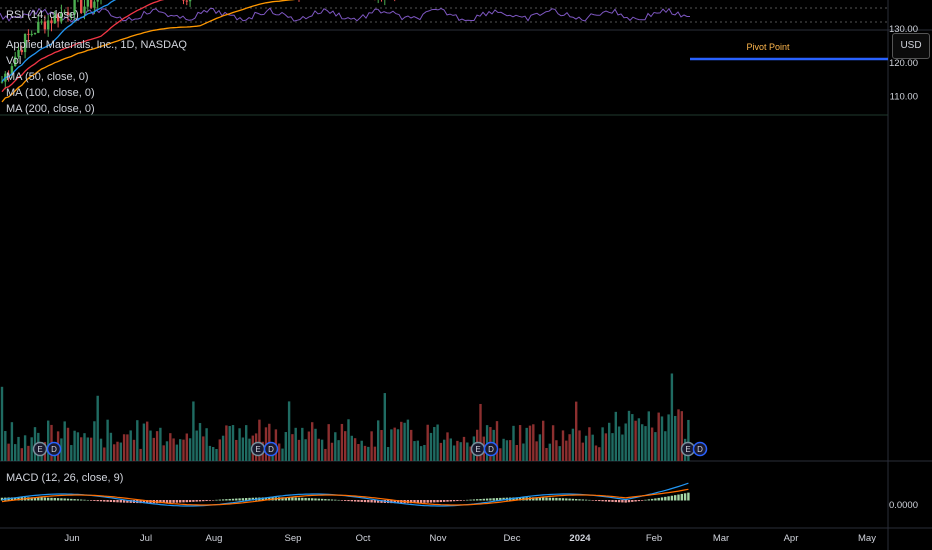 This screenshot has height=550, width=932. I want to click on macd-legend: MACD (12, 26, close, 9), so click(65, 478).